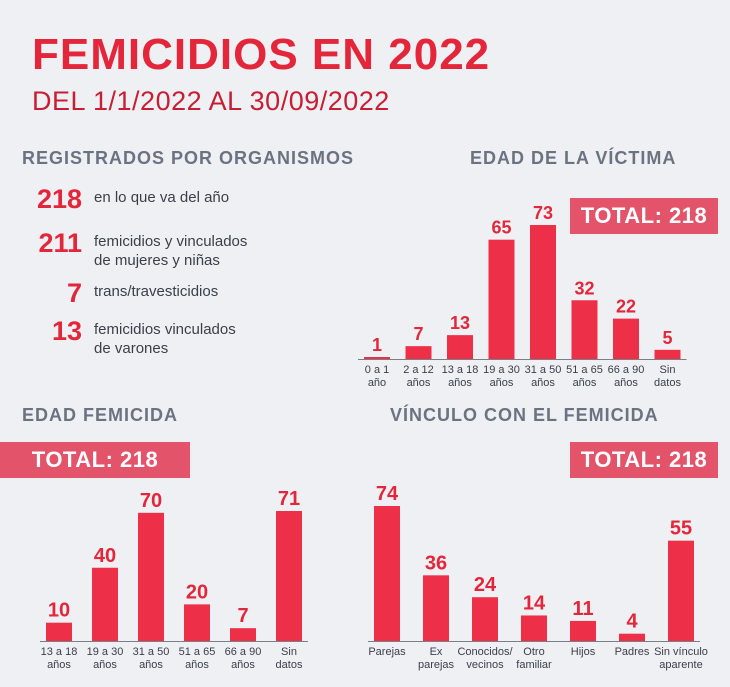 The height and width of the screenshot is (687, 730). Describe the element at coordinates (162, 197) in the screenshot. I see `stat-label: en lo que va del año` at that location.